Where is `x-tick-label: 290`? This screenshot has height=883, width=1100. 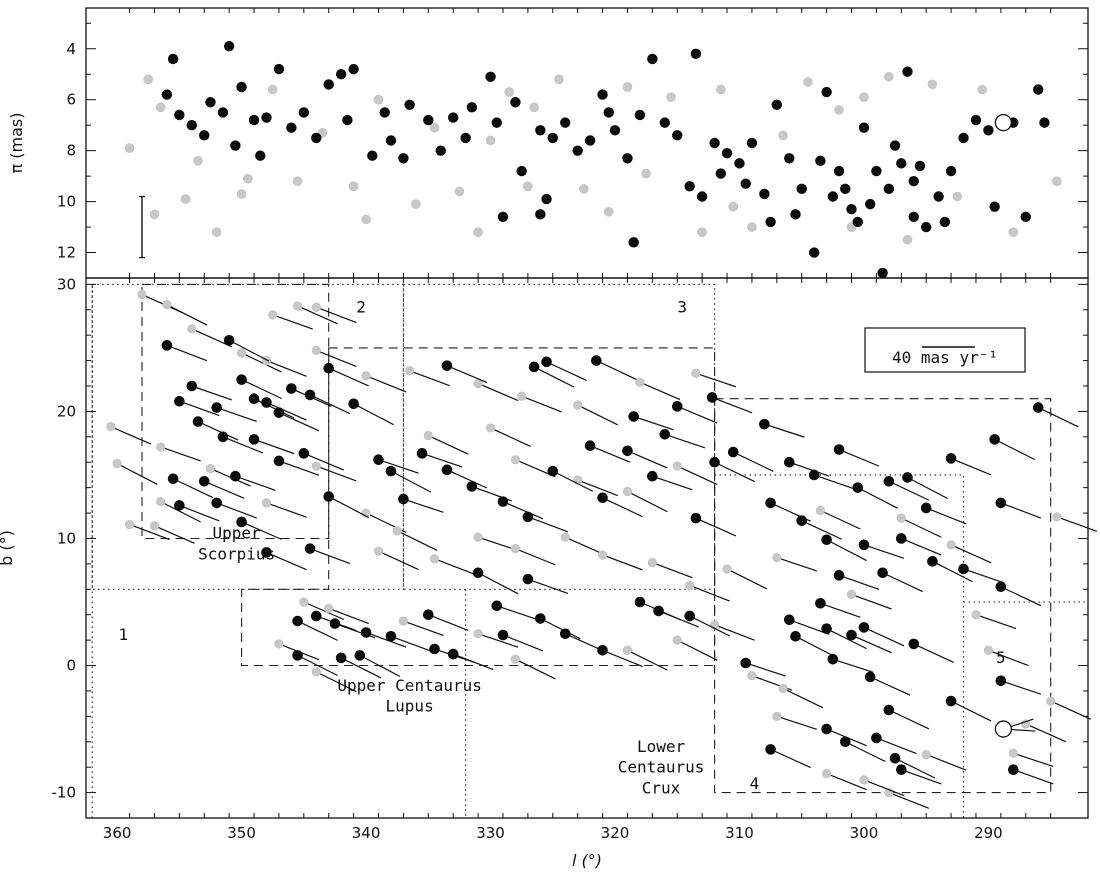 x-tick-label: 290 is located at coordinates (988, 833).